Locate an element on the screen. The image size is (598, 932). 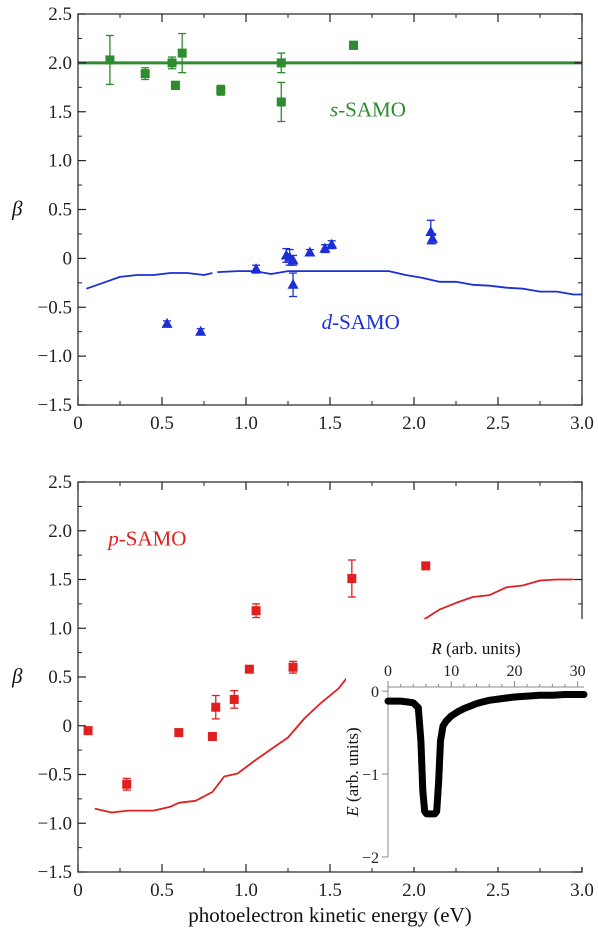
annotation-italic: d is located at coordinates (327, 322).